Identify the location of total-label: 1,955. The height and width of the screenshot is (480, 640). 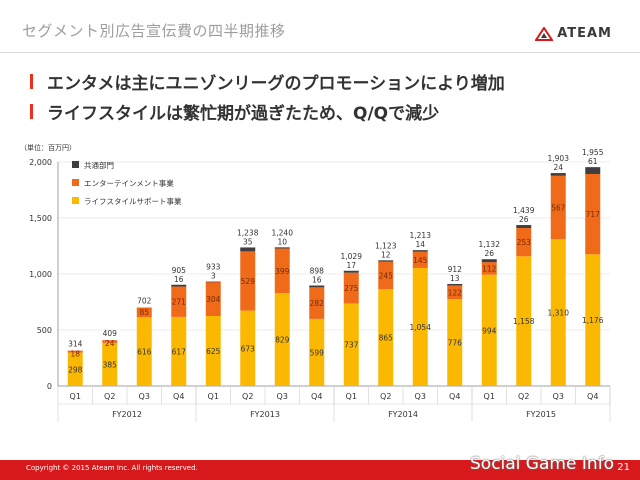
(593, 152).